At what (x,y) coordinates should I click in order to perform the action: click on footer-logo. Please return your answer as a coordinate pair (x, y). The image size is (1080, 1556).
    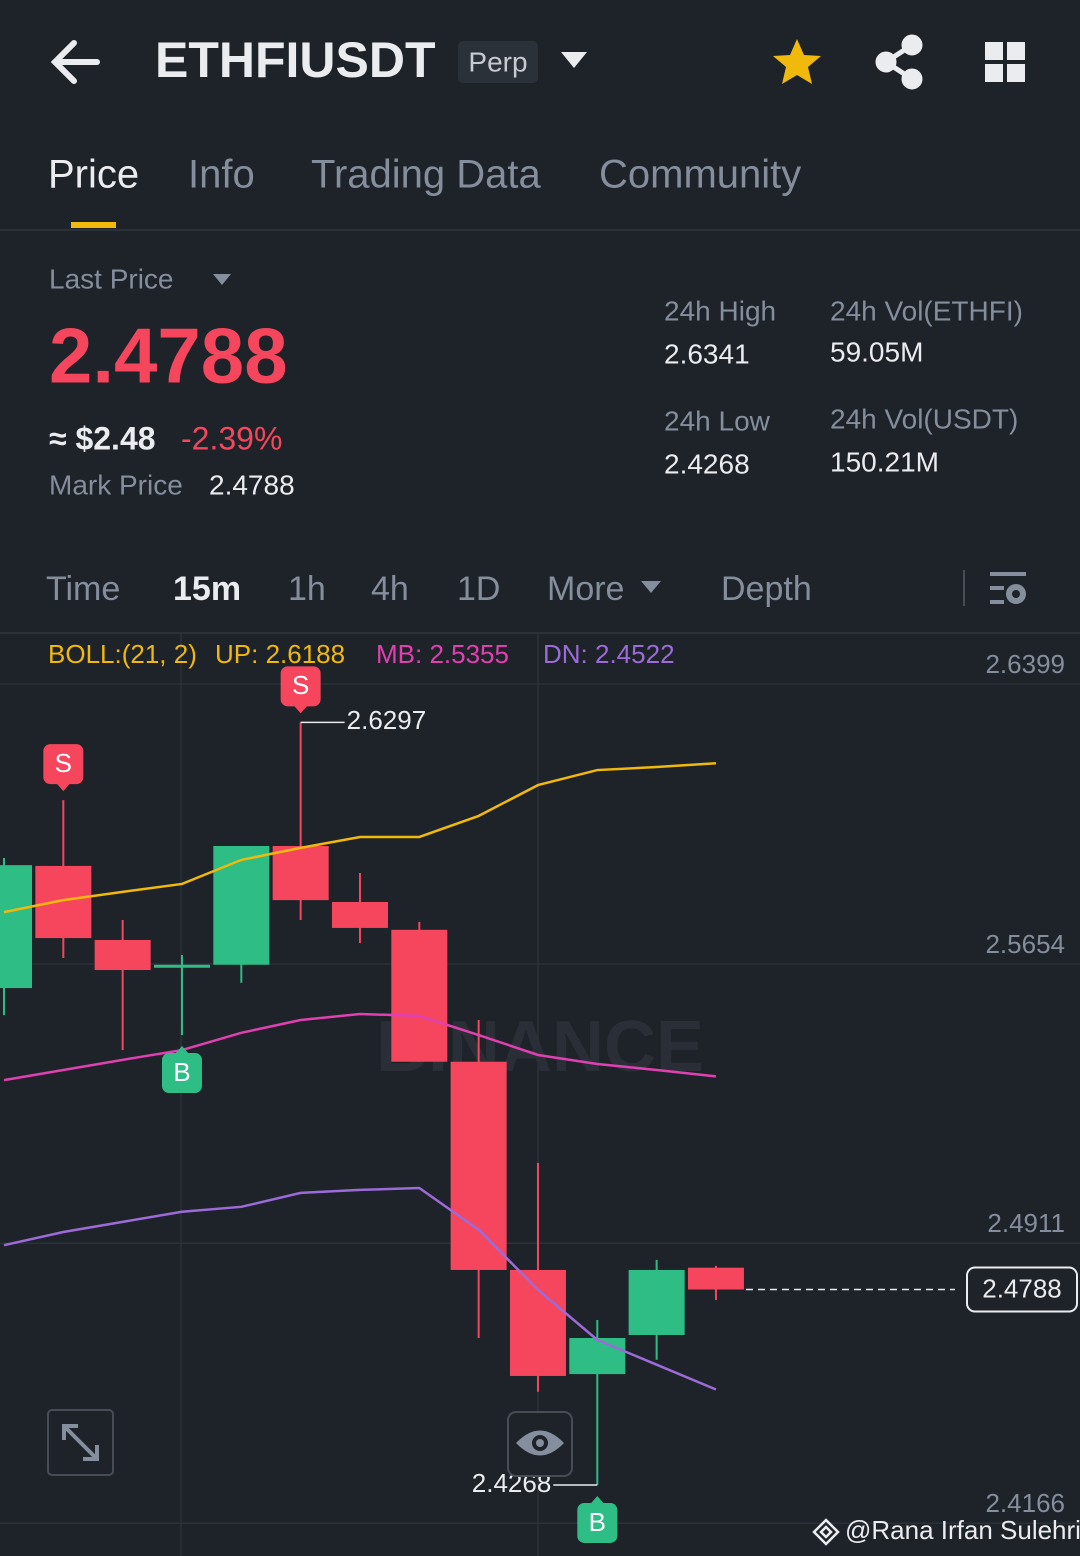
    Looking at the image, I should click on (826, 1532).